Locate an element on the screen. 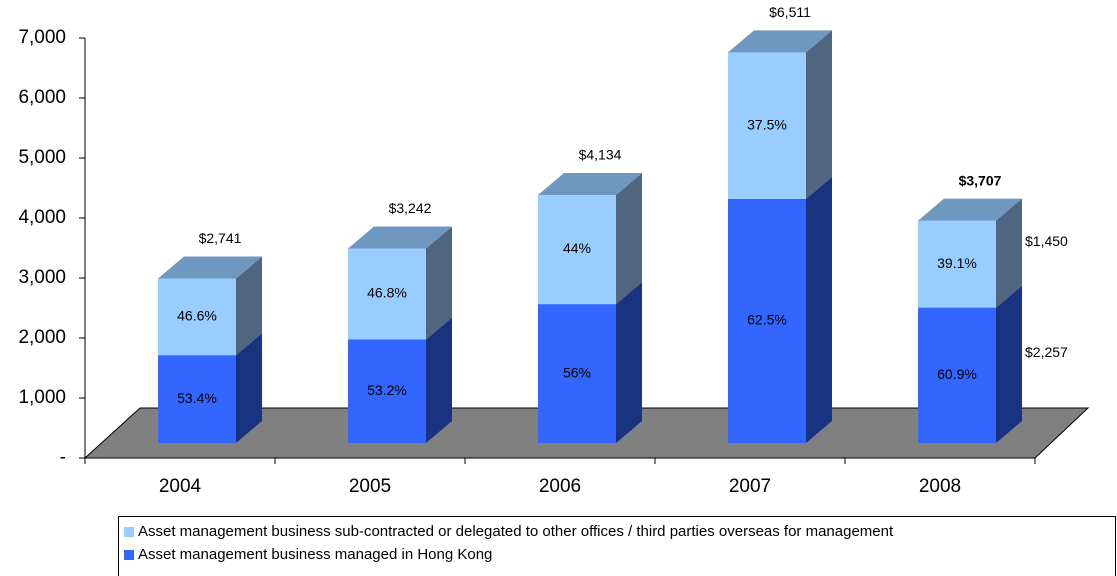 The width and height of the screenshot is (1117, 576). share-label: 44% is located at coordinates (577, 248).